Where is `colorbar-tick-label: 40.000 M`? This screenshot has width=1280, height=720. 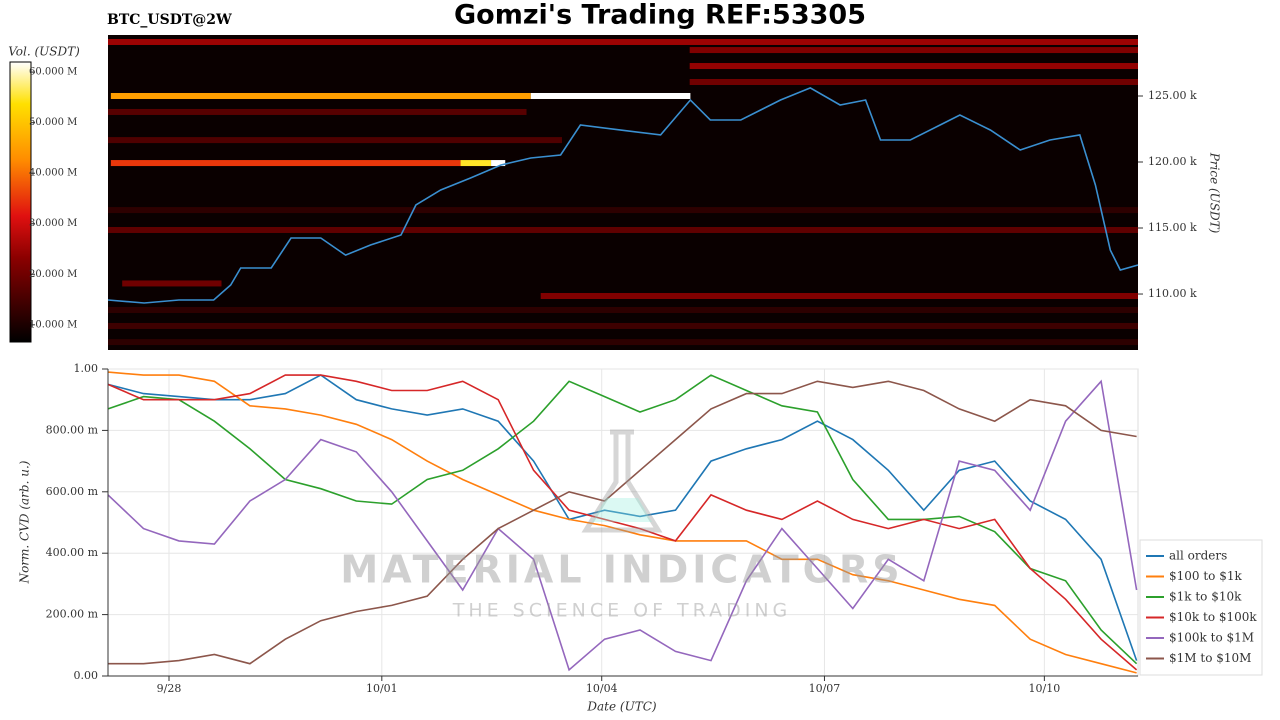 colorbar-tick-label: 40.000 M is located at coordinates (53, 173).